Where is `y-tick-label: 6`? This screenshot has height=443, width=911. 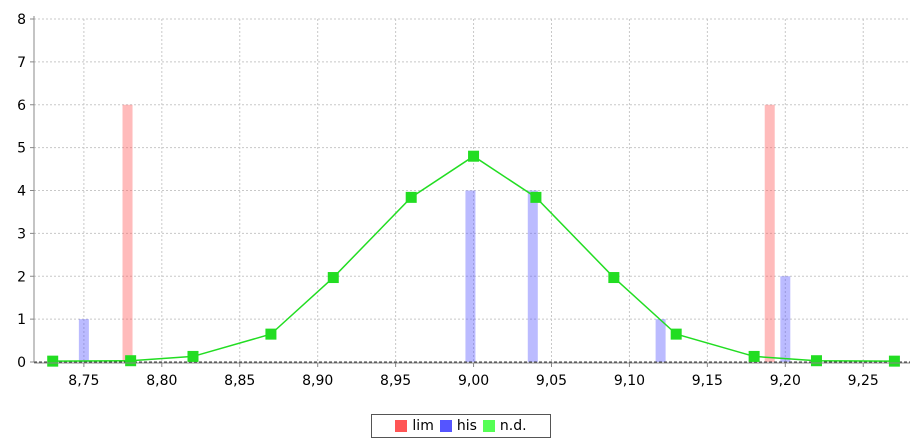
y-tick-label: 6 is located at coordinates (21, 106).